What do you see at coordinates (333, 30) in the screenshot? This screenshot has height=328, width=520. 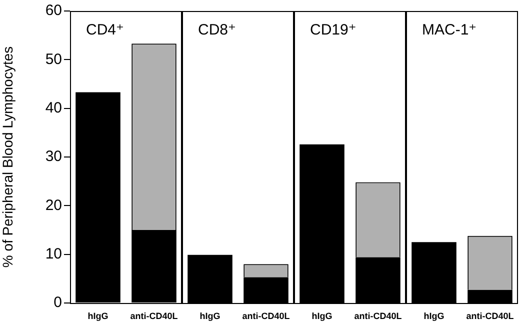 I see `text: CD19⁺` at bounding box center [333, 30].